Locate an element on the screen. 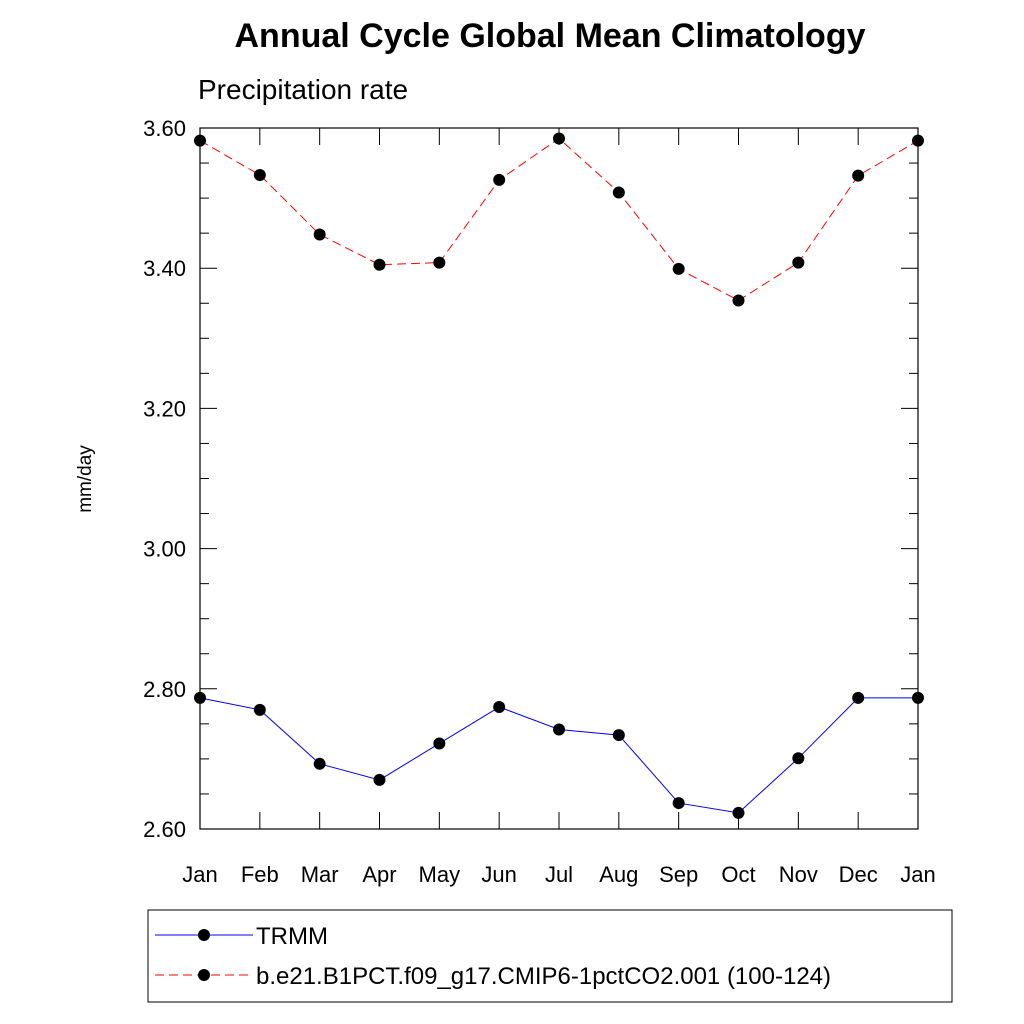 The image size is (1024, 1024). chart-title: Annual Cycle Global Mean Climatology is located at coordinates (550, 36).